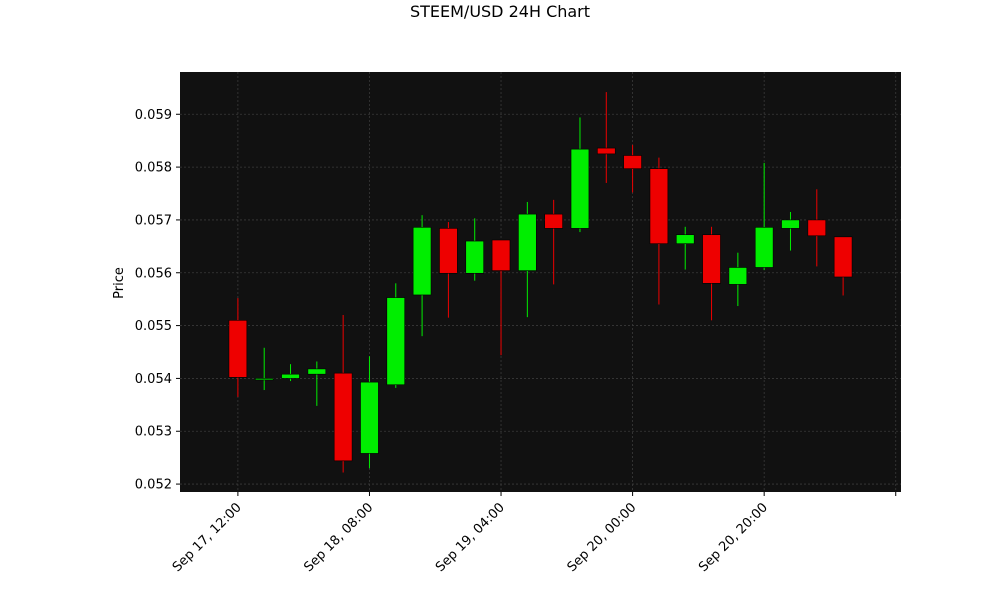  Describe the element at coordinates (153, 379) in the screenshot. I see `y-tick-label: 0.054` at that location.